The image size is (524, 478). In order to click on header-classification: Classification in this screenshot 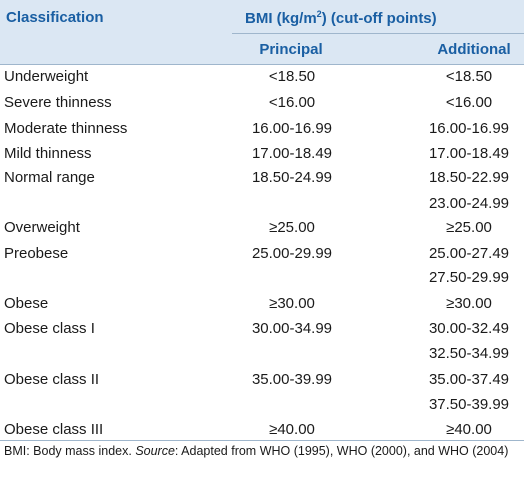, I will do `click(55, 17)`.